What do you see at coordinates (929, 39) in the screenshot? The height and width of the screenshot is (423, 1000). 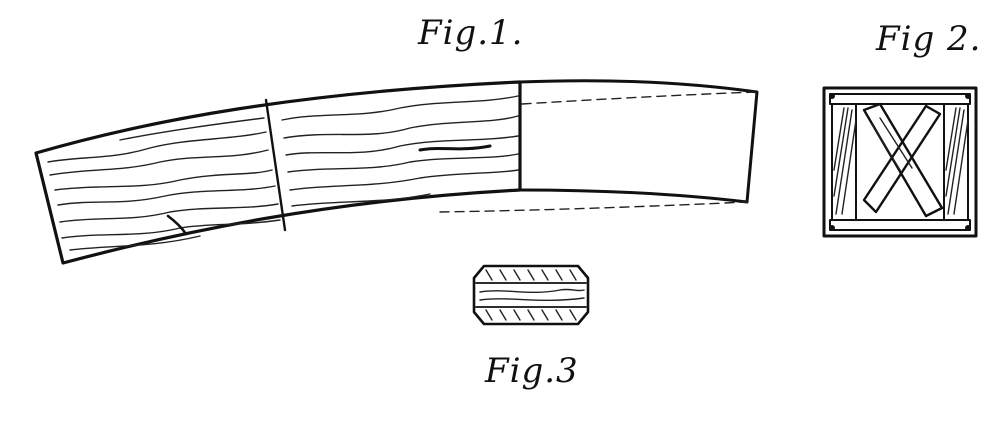 I see `fig2-label: Fig 2.` at bounding box center [929, 39].